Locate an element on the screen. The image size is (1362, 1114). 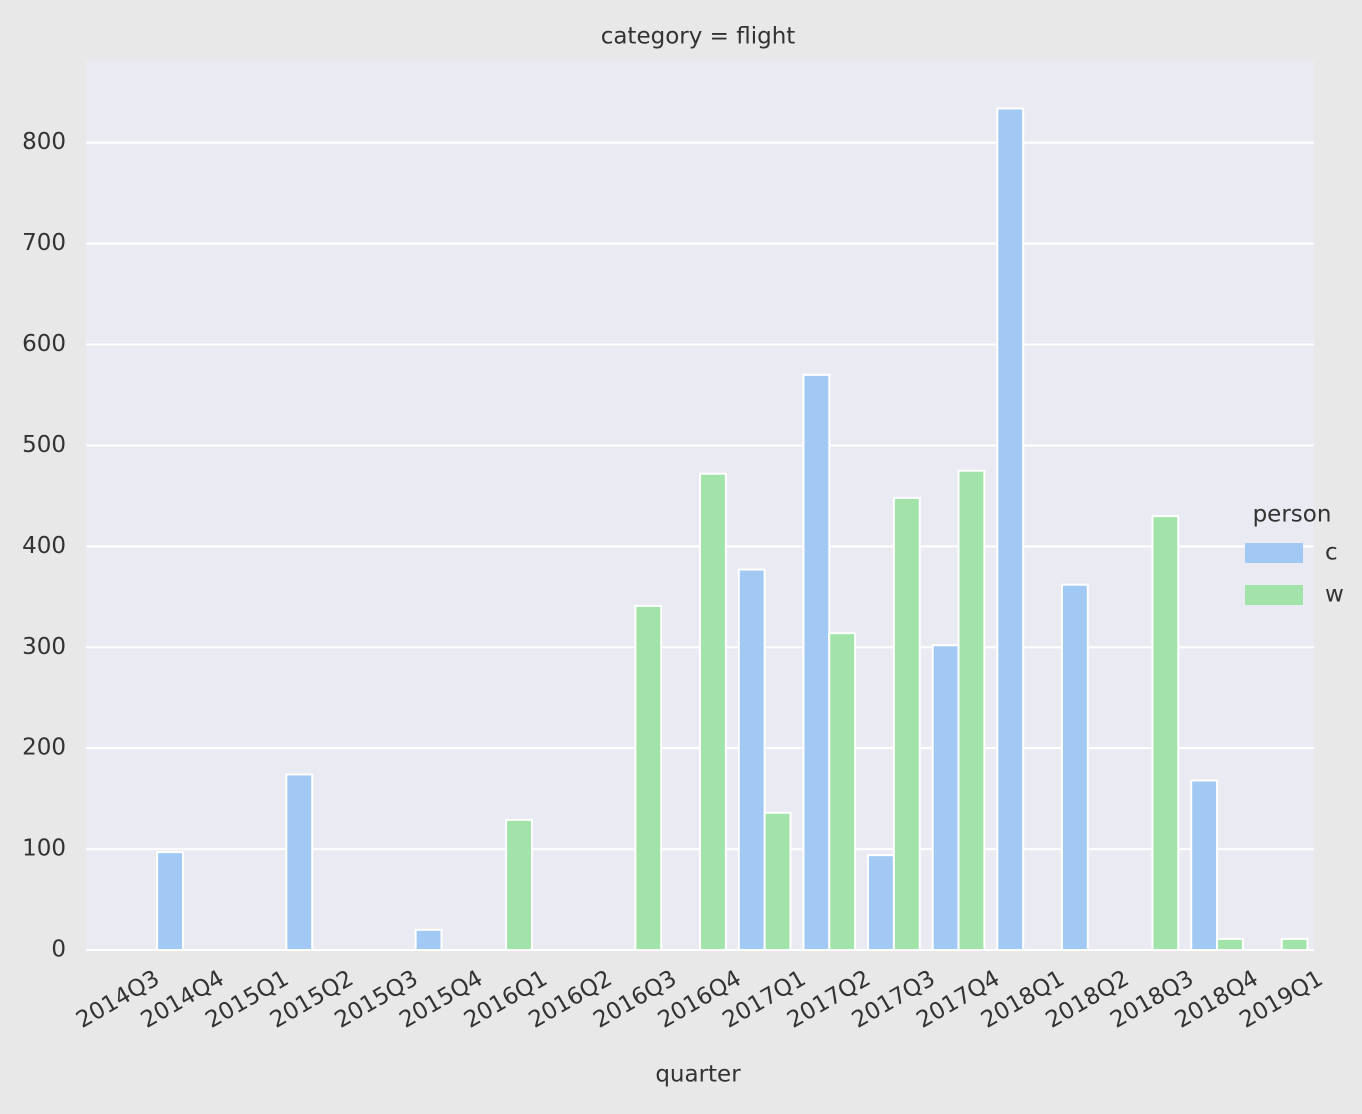
legend-label: w is located at coordinates (1334, 595).